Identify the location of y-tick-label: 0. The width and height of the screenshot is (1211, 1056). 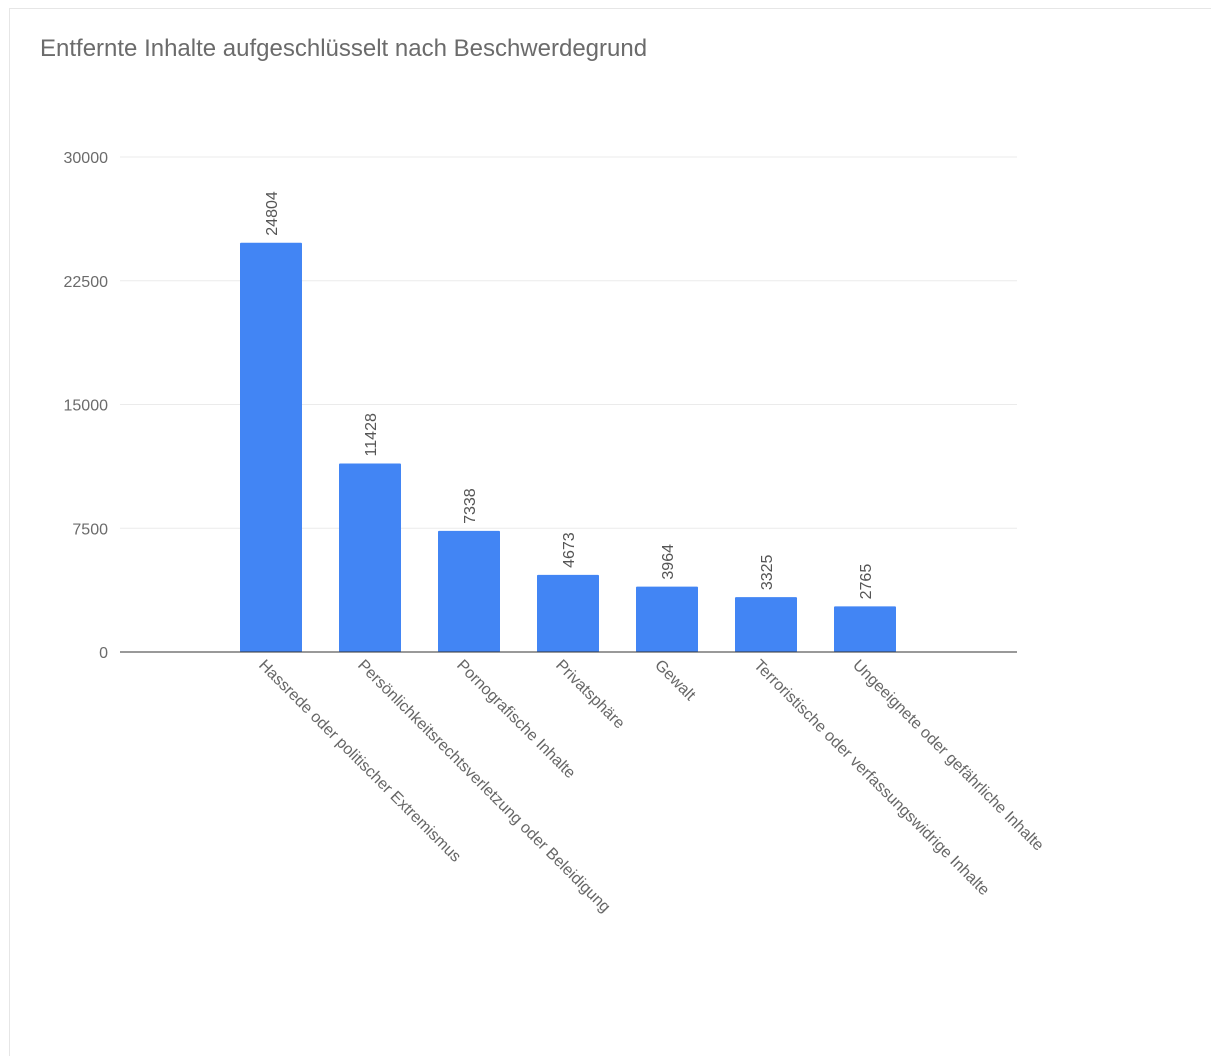
(103, 653).